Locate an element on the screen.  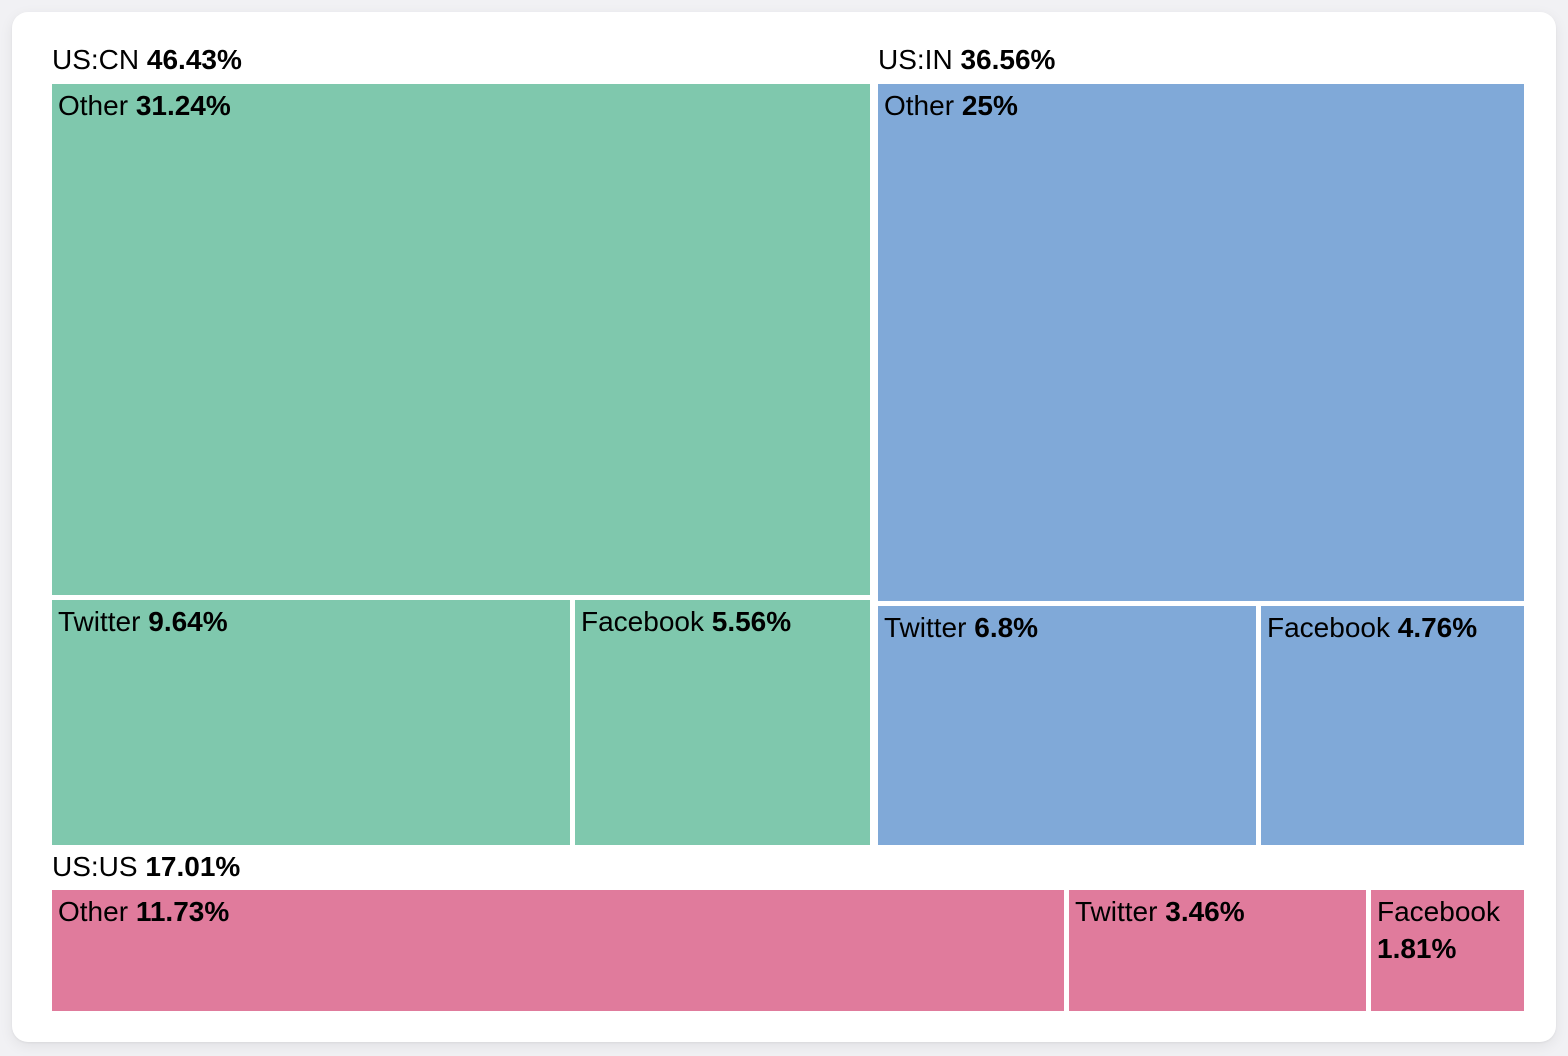
group-header-us-us: US:US 17.01% is located at coordinates (146, 867).